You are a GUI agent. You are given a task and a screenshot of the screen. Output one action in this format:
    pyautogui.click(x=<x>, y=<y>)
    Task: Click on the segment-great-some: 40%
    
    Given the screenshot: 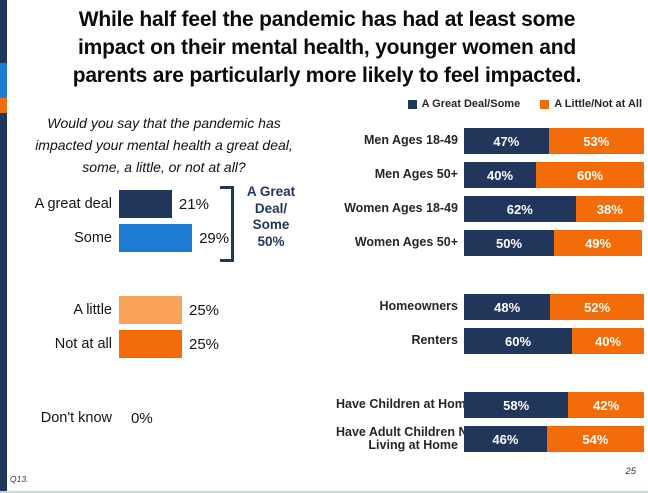 What is the action you would take?
    pyautogui.click(x=500, y=175)
    